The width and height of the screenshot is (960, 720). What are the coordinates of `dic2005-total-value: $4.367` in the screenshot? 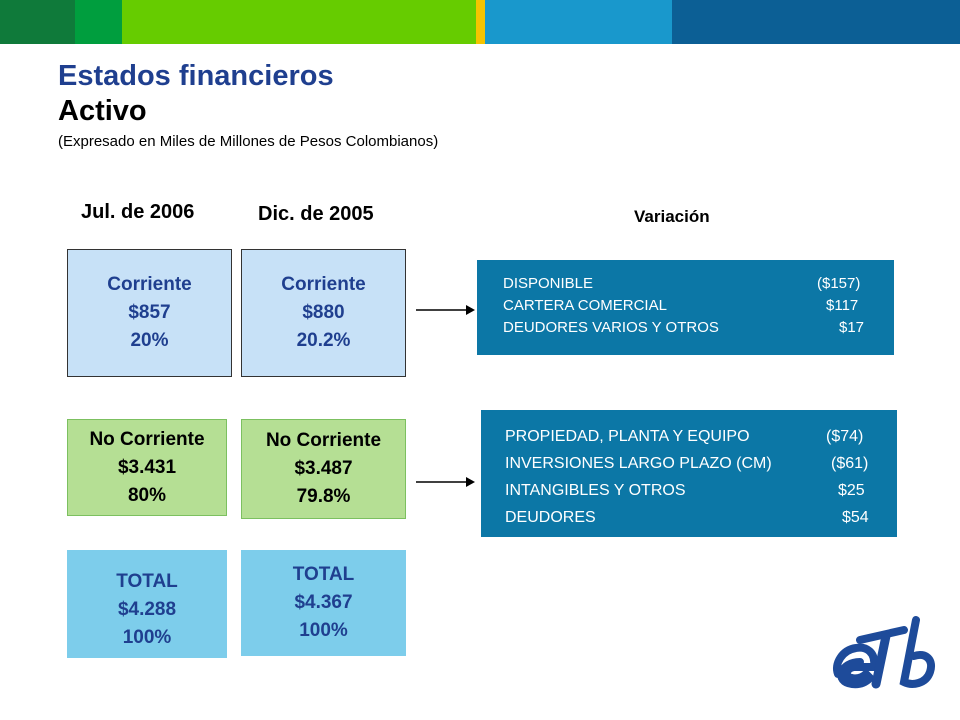 It's located at (323, 602).